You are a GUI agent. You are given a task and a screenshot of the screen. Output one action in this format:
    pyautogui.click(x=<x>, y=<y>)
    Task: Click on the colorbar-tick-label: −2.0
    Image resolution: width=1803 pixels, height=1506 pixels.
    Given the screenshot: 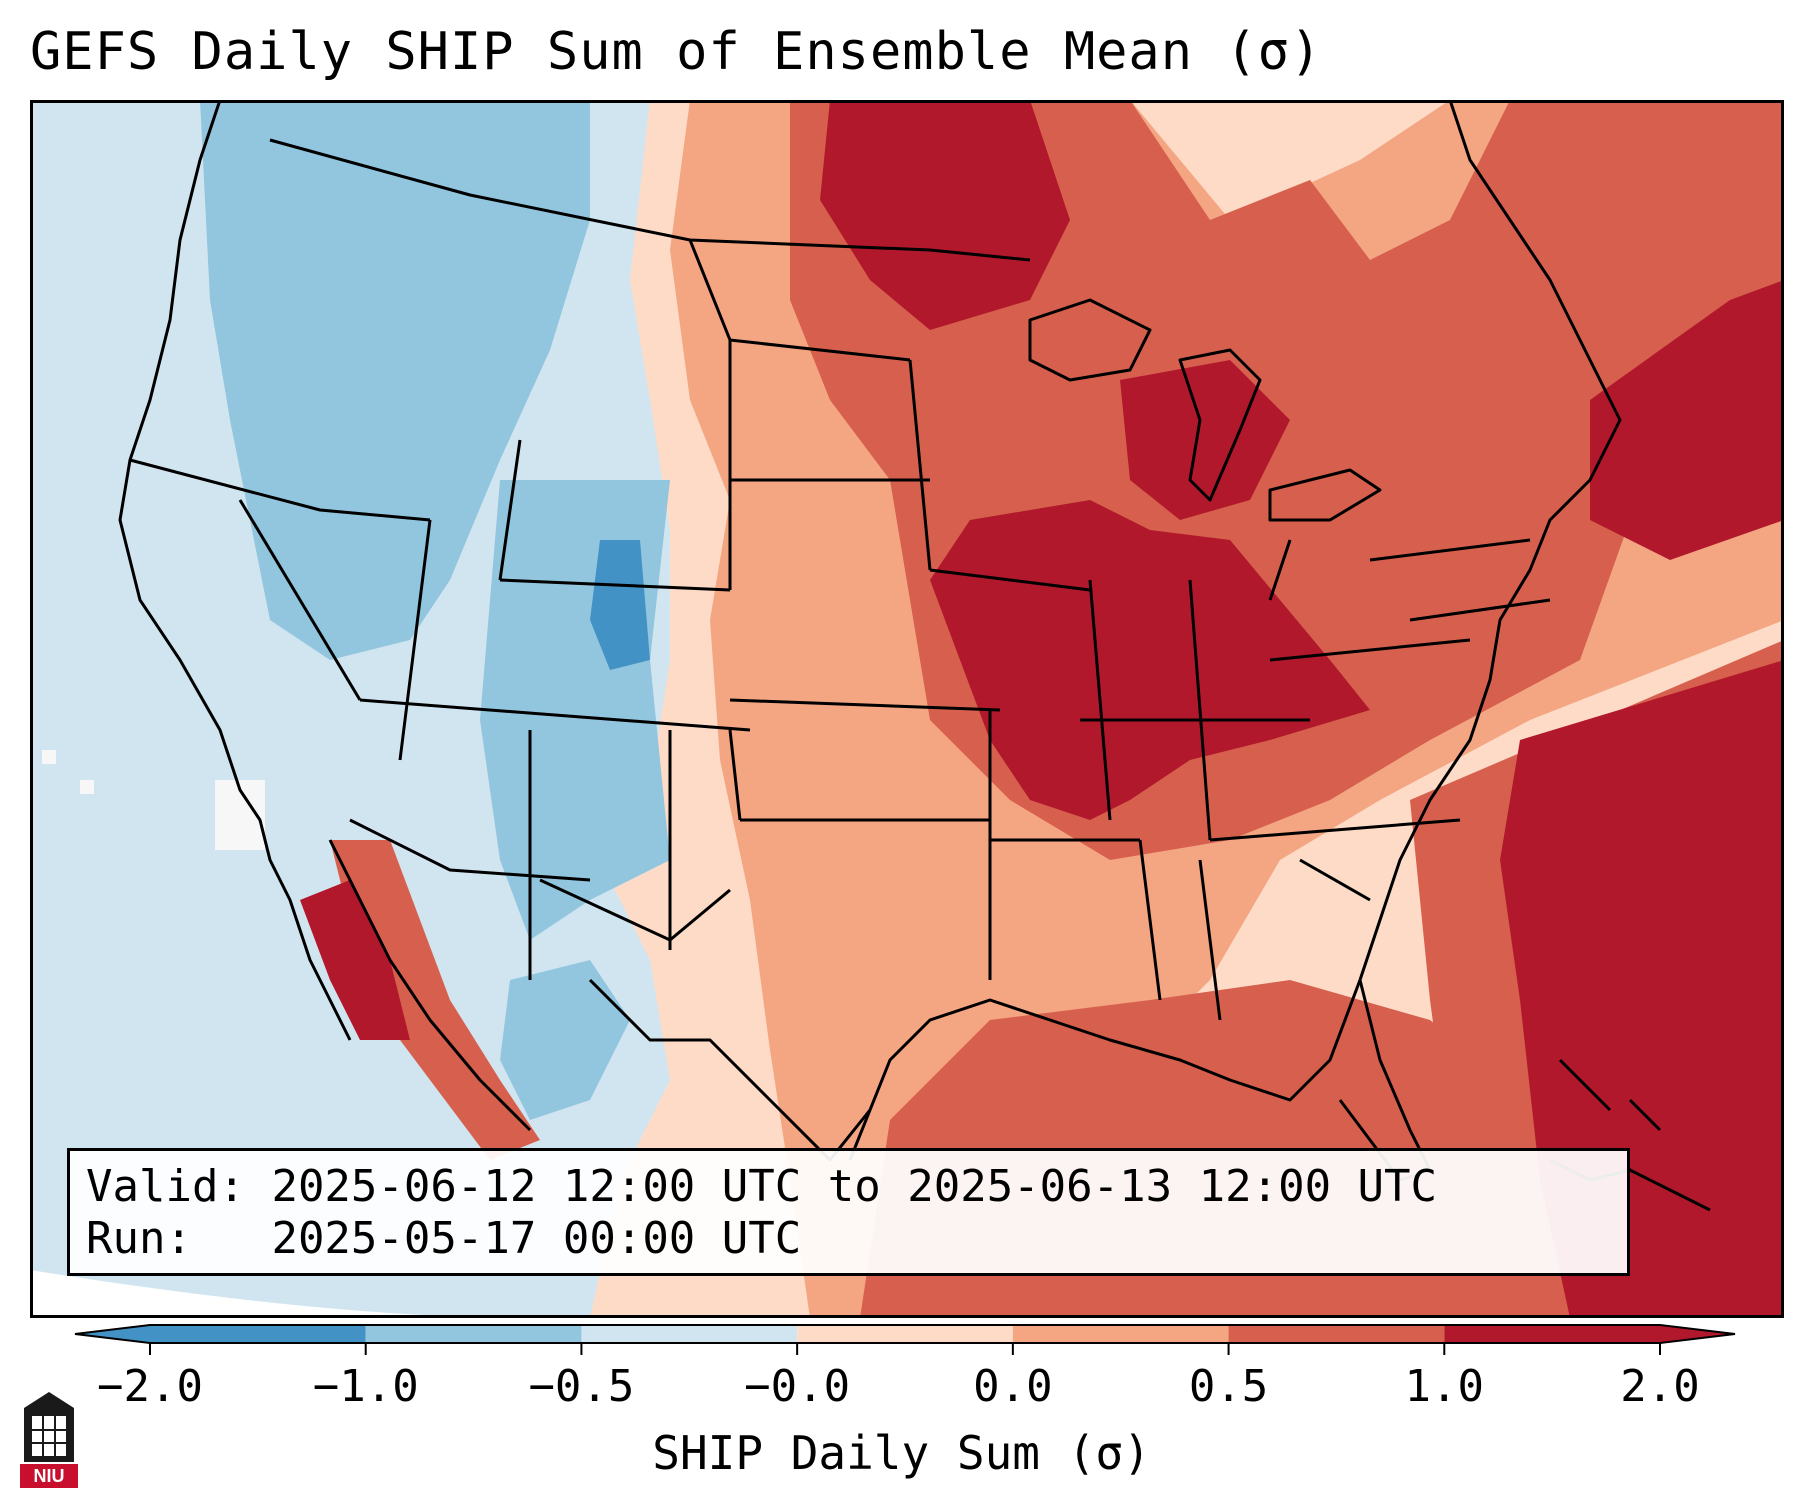 What is the action you would take?
    pyautogui.click(x=150, y=1386)
    